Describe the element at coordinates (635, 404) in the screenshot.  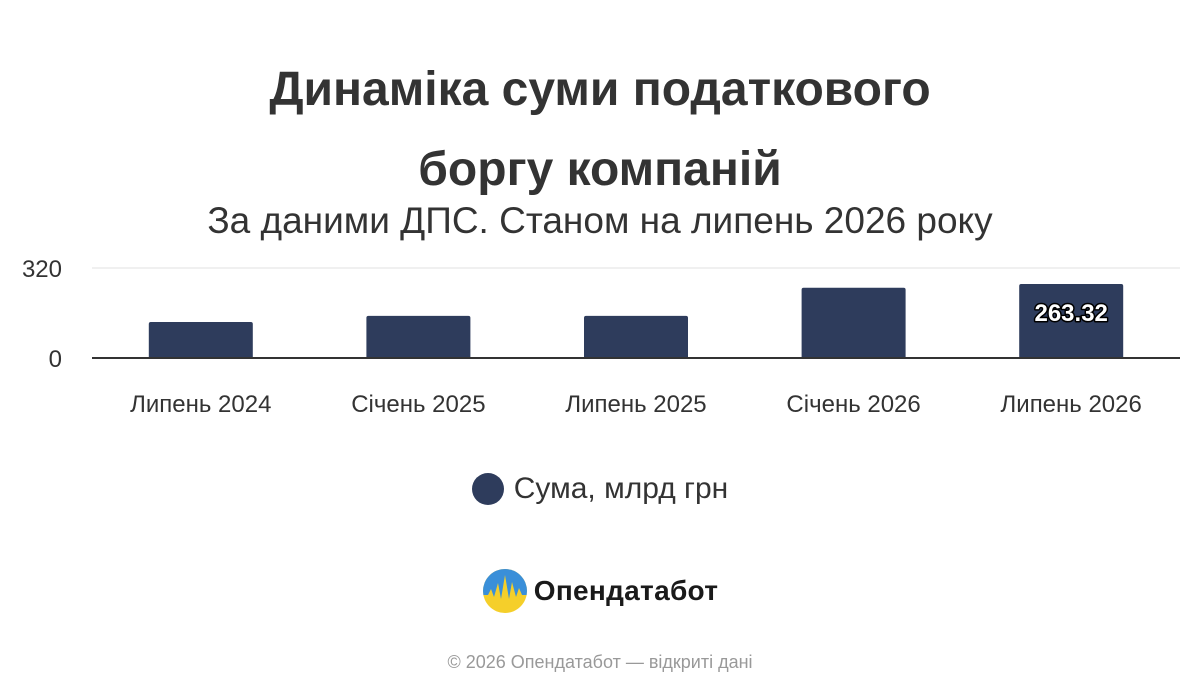
I see `x-tick-label: Липень 2025` at that location.